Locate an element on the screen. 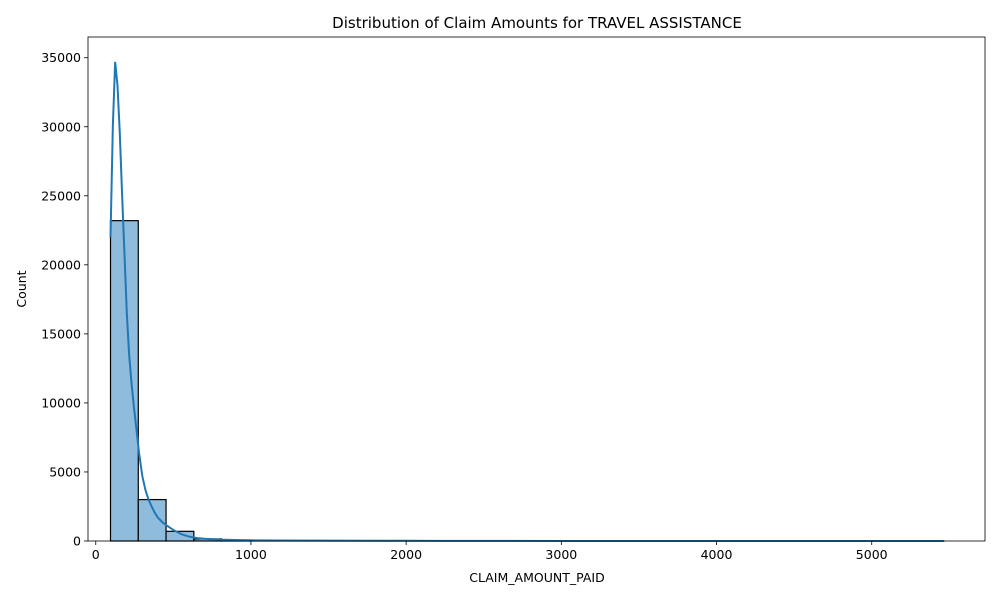 The image size is (1000, 600). x-tick-label: 5000 is located at coordinates (872, 554).